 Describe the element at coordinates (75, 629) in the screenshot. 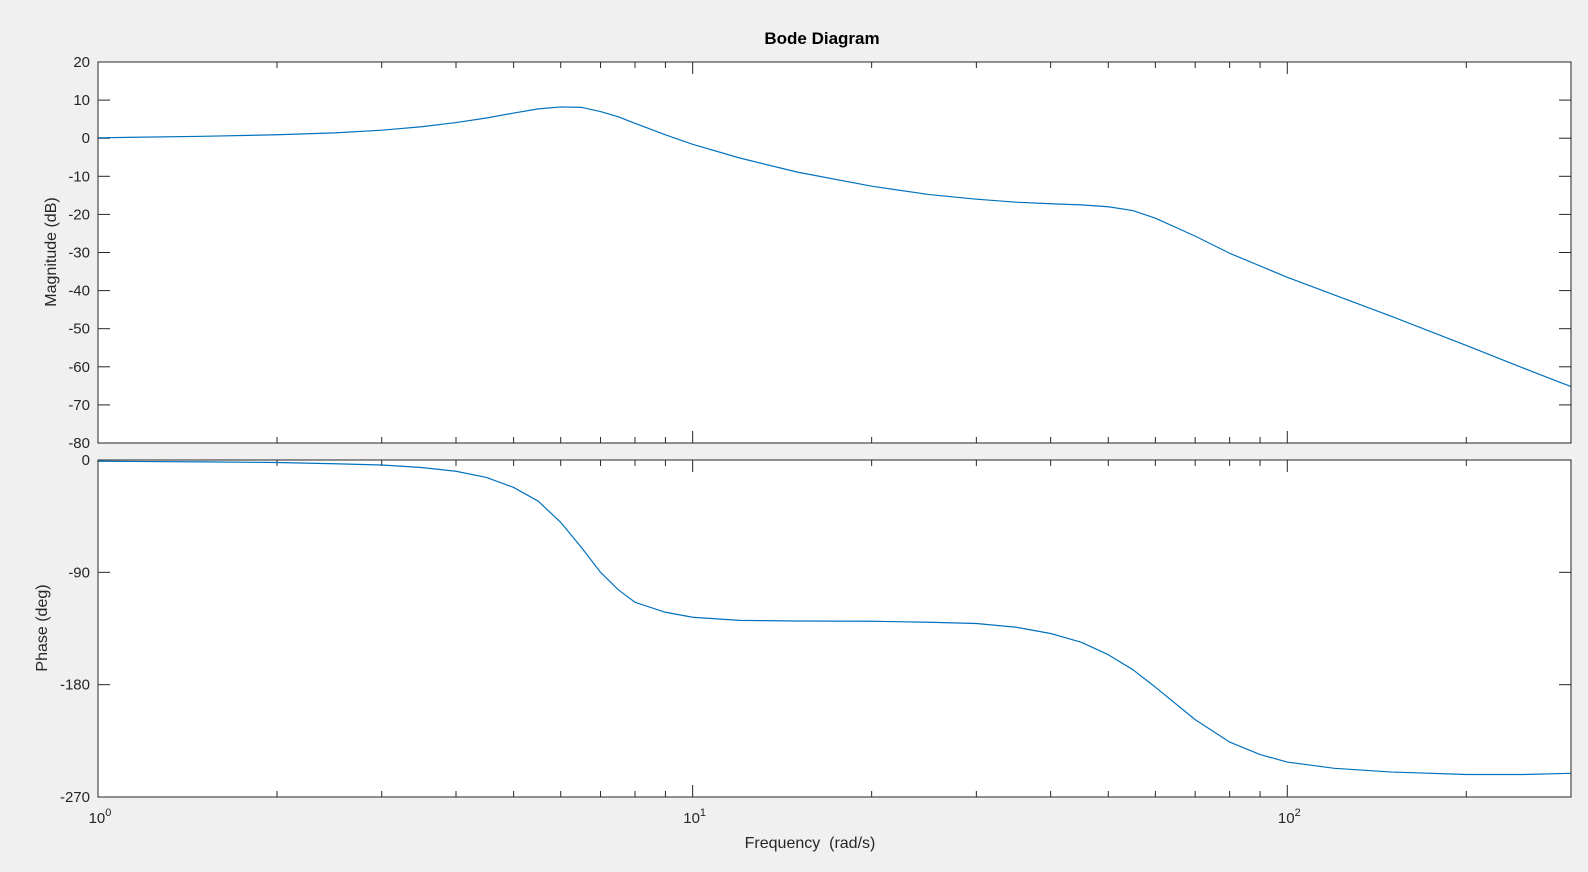

I see `phase-ytick-labels: 0 -90 -180 -270` at that location.